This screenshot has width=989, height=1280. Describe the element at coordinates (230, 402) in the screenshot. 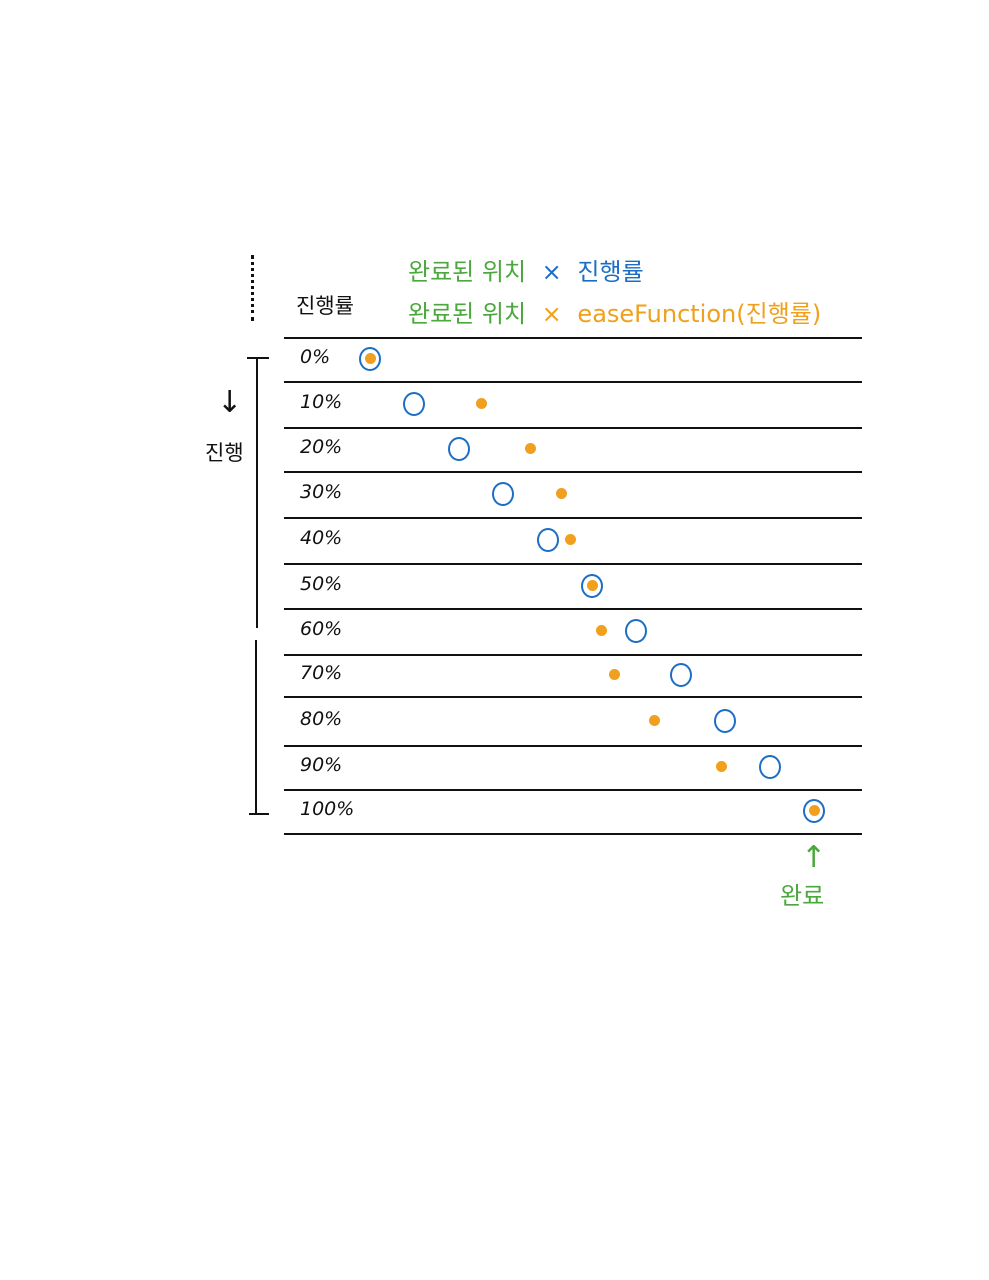

I see `down-arrow-icon: ↓` at that location.